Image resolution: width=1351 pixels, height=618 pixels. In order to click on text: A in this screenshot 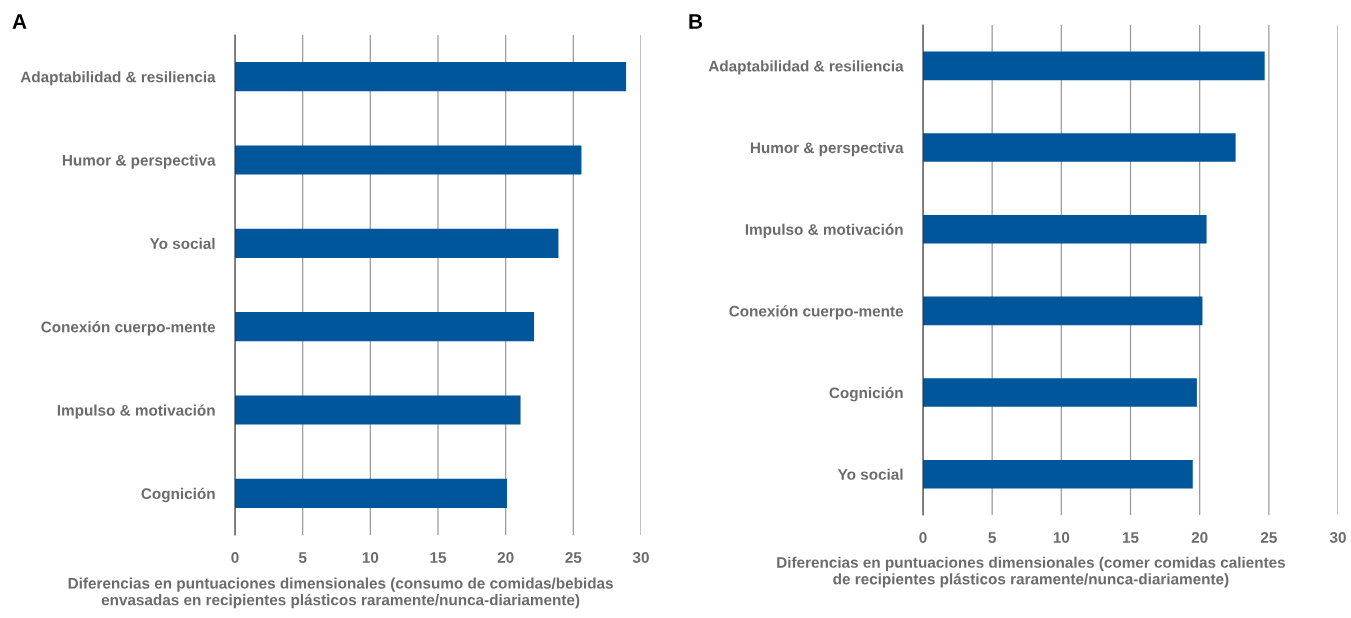, I will do `click(19, 21)`.